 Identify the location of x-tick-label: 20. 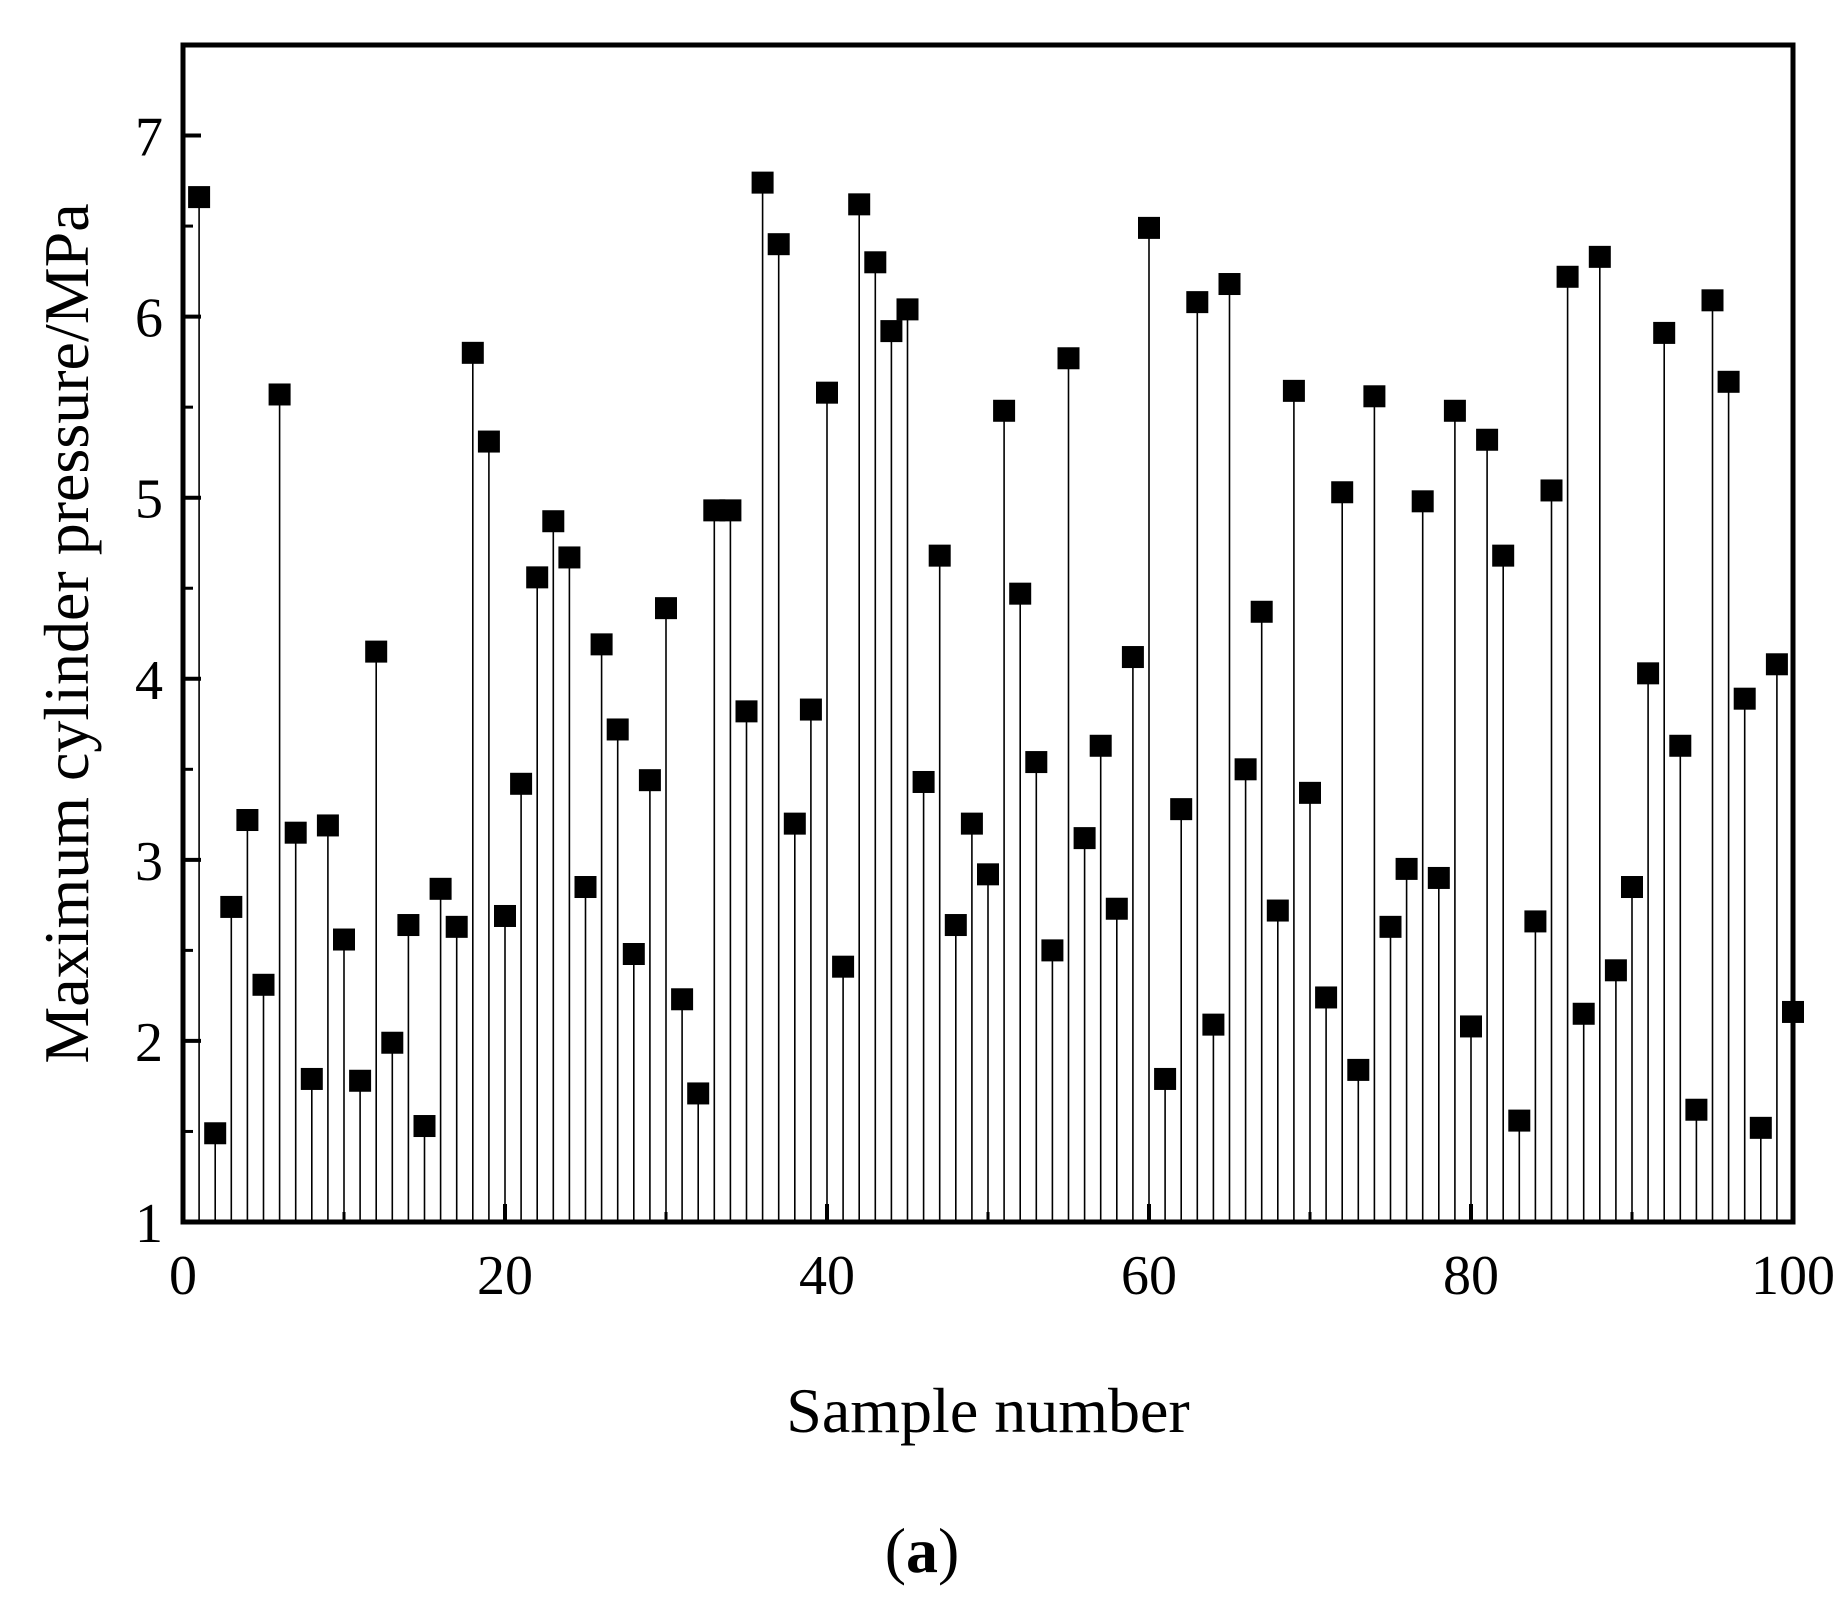
(505, 1276).